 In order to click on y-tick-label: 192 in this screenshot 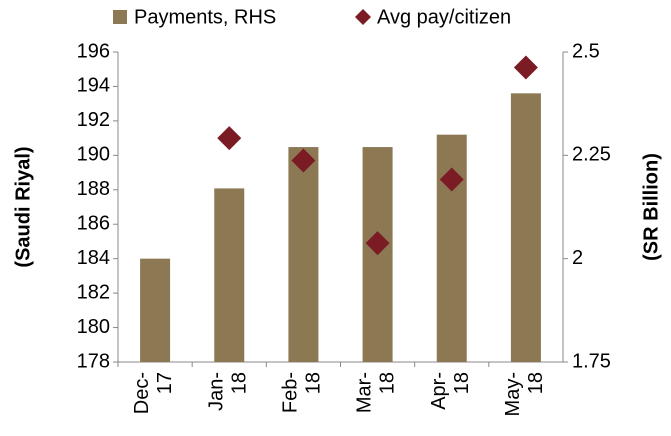, I will do `click(93, 120)`.